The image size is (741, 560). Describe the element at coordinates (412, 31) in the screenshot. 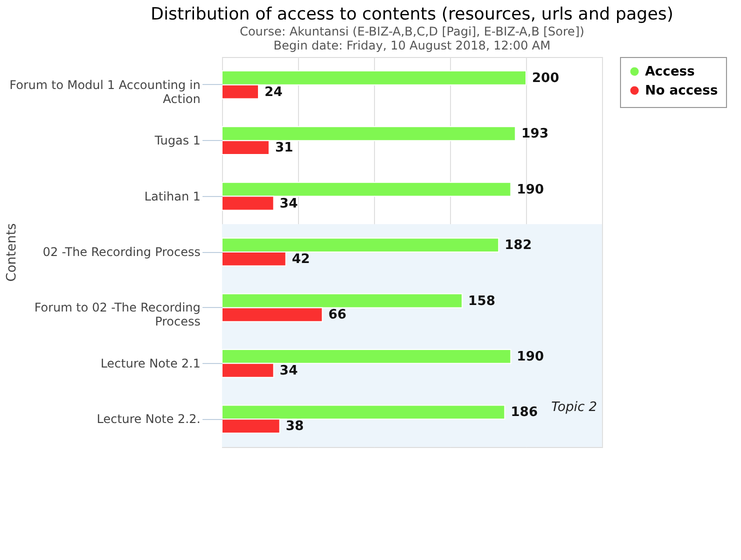

I see `text: Course: Akuntansi (E-BIZ-A,B,C,D [Pagi], E-BIZ-A,B [Sore])` at that location.